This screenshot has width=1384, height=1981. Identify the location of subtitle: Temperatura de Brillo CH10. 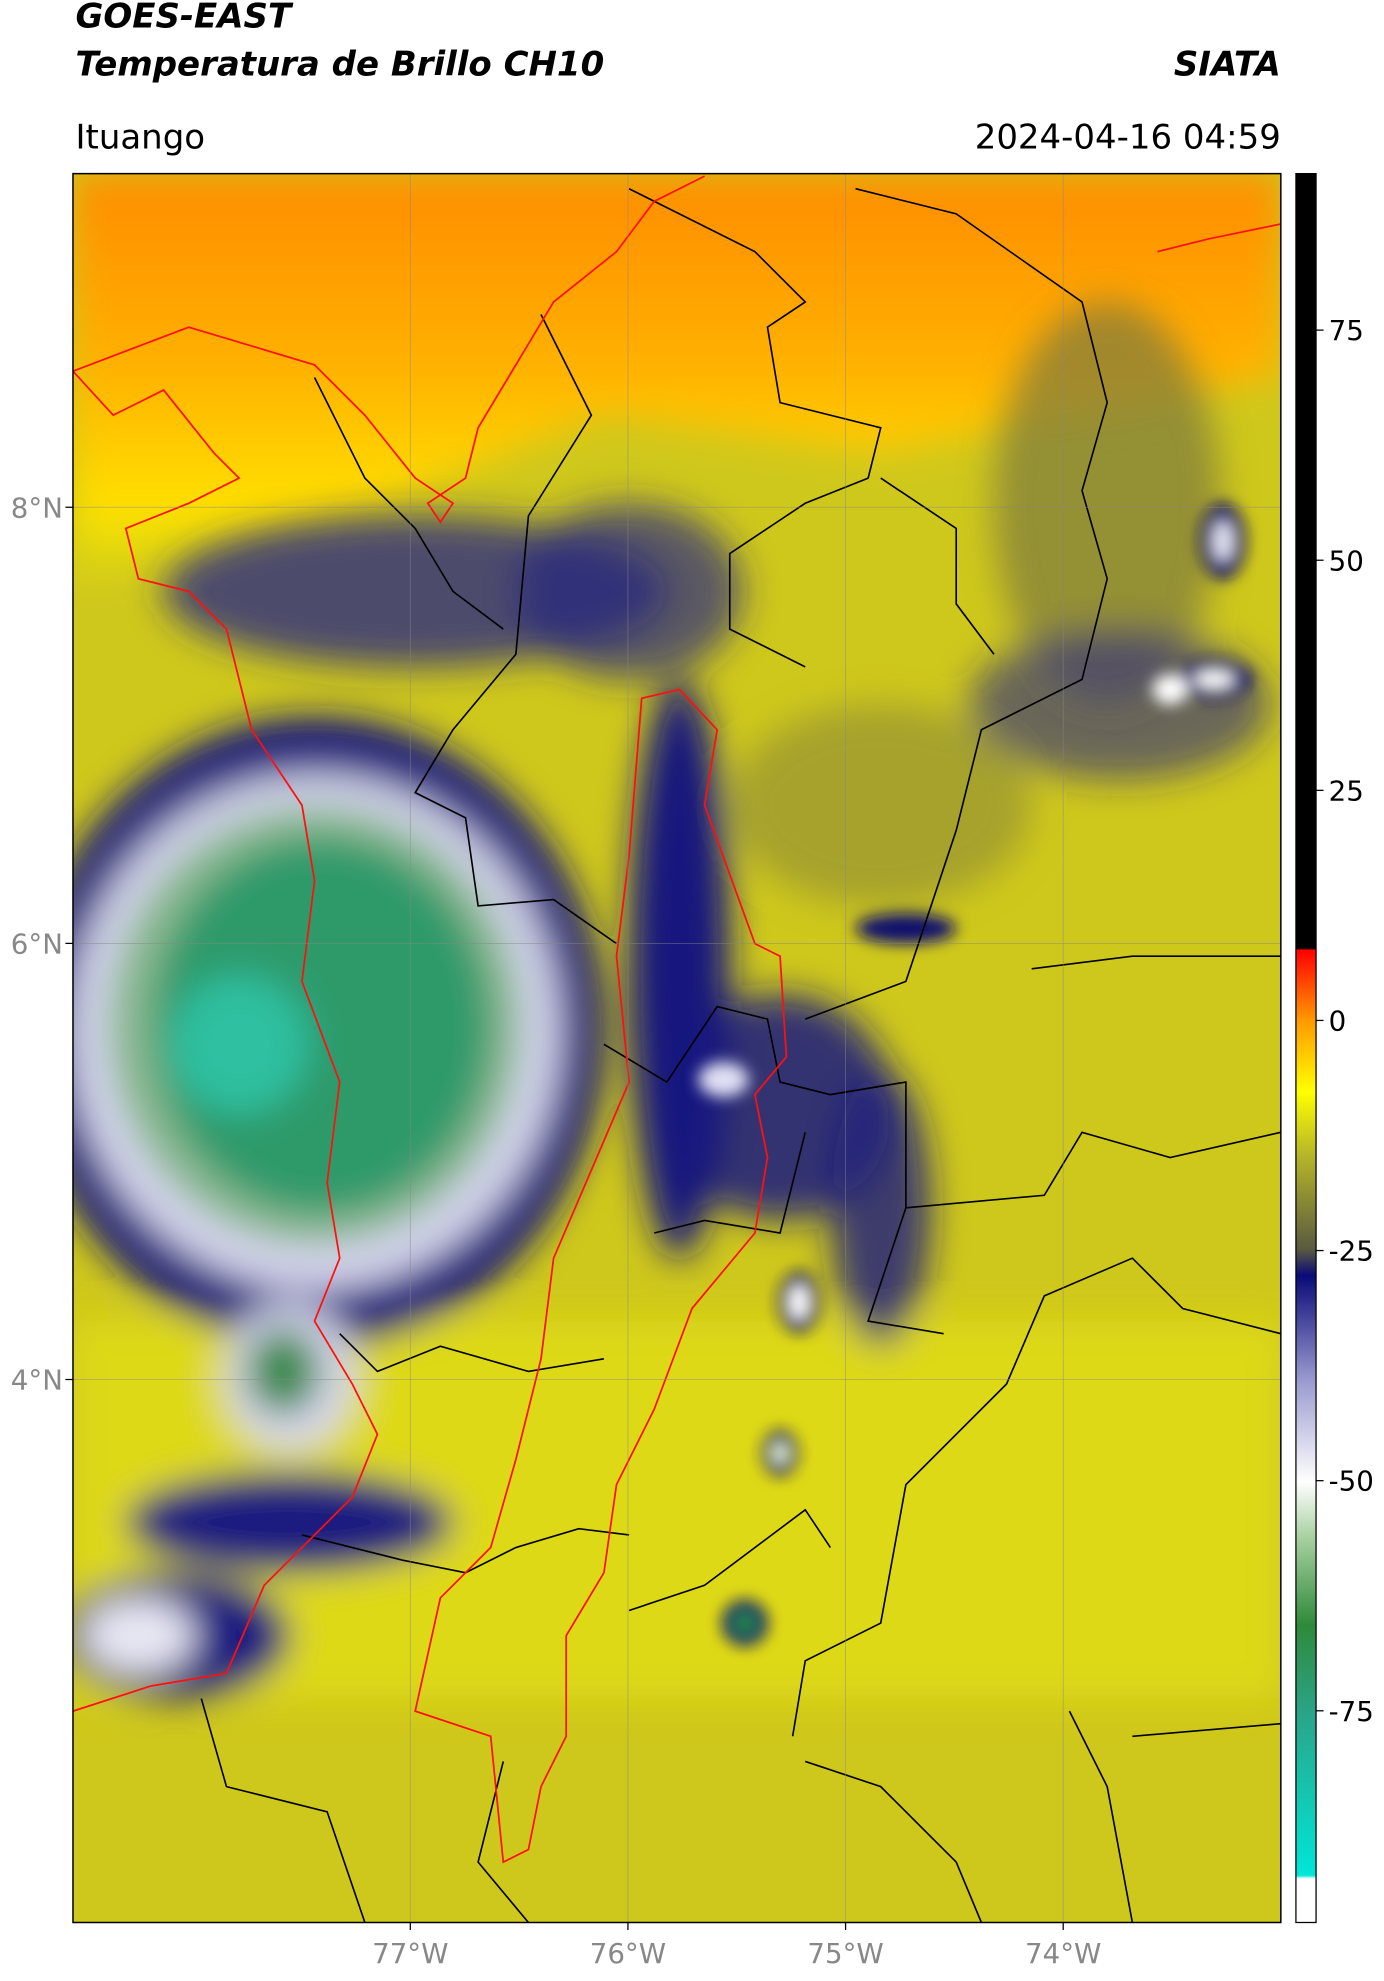
(339, 64).